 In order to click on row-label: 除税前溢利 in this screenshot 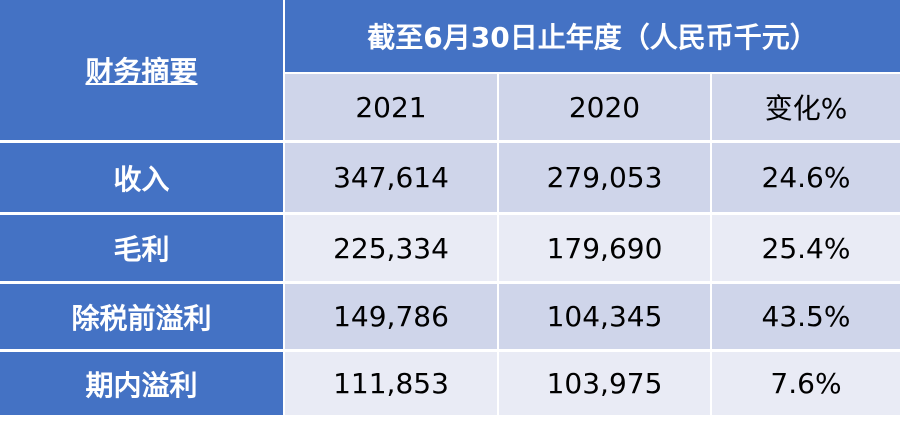, I will do `click(141, 316)`.